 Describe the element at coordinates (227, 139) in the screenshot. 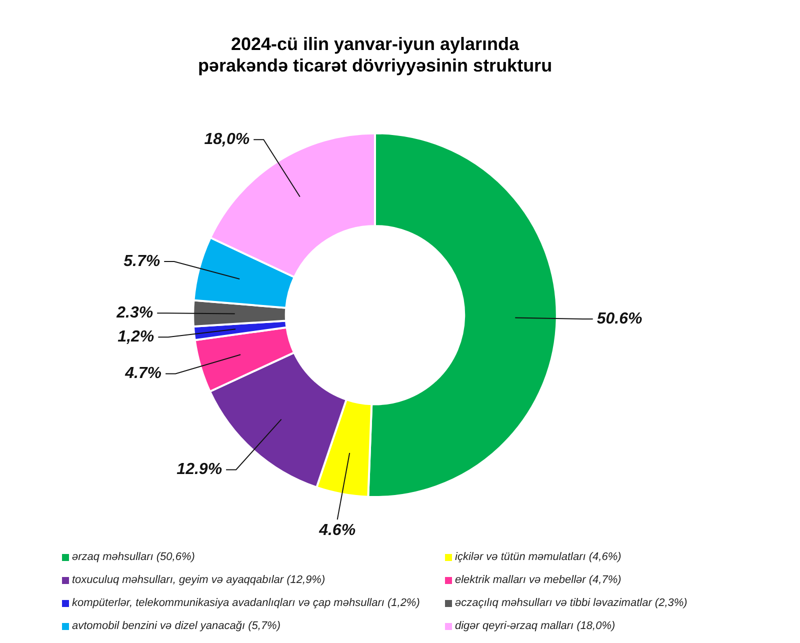

I see `data-label: 18,0%` at that location.